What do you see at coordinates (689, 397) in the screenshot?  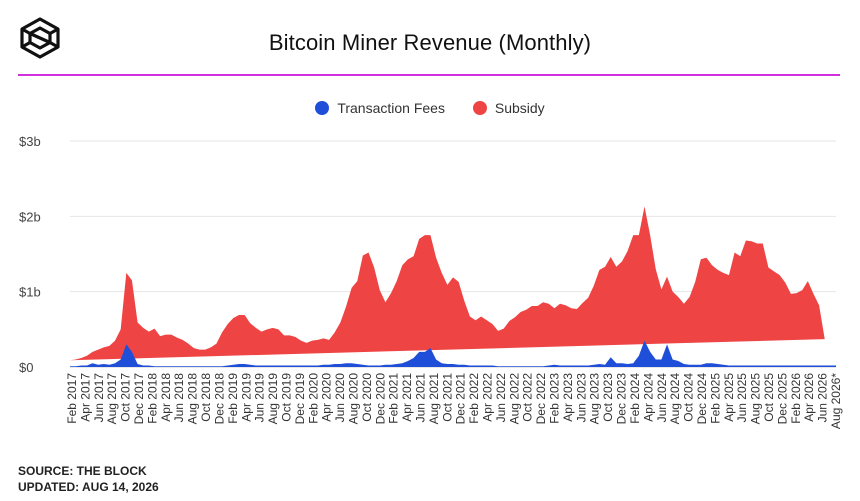 I see `x-tick-label: Oct 2024` at bounding box center [689, 397].